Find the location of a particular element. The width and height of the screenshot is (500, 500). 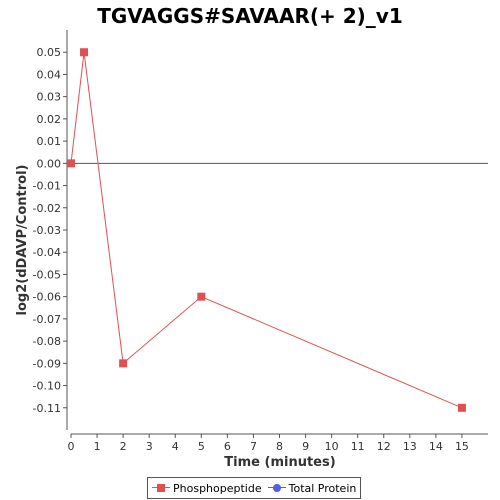

x-tick-label: 1 is located at coordinates (97, 446).